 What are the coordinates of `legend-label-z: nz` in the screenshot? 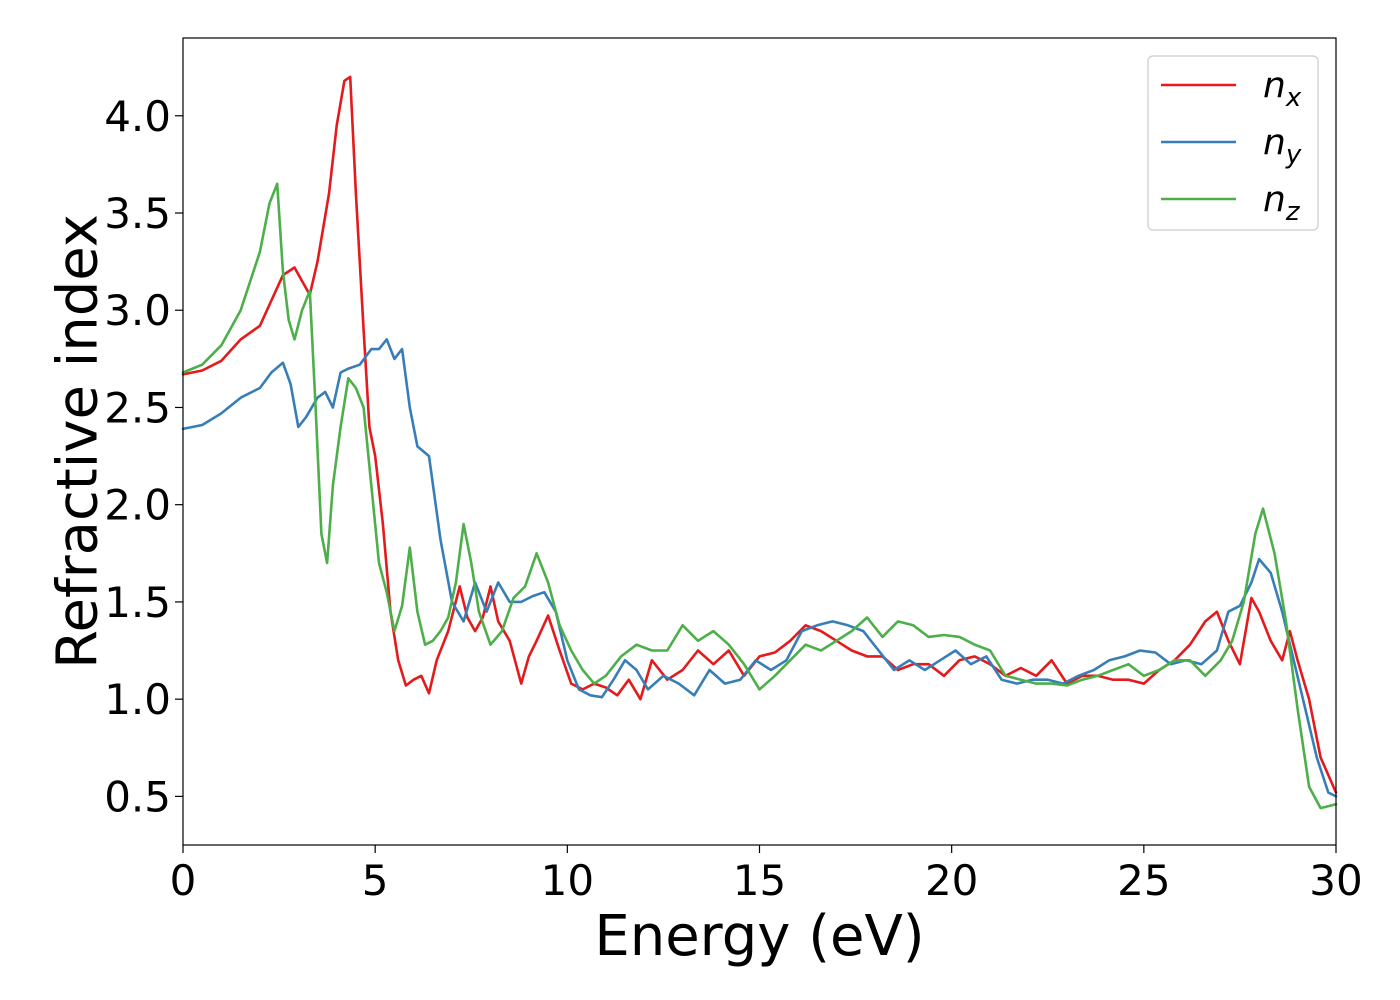 It's located at (1282, 203).